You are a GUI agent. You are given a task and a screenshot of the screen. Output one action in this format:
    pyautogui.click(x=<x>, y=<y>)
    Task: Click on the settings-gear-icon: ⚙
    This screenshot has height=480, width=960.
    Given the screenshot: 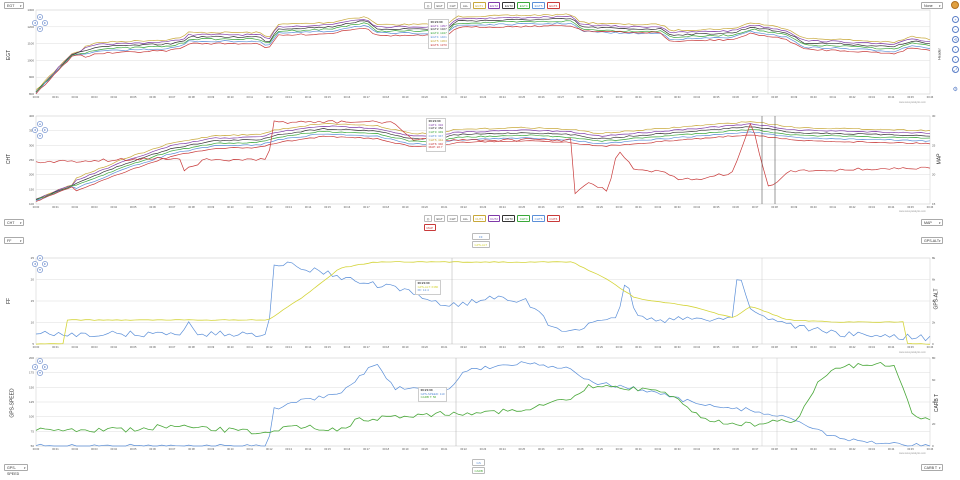 What is the action you would take?
    pyautogui.click(x=955, y=90)
    